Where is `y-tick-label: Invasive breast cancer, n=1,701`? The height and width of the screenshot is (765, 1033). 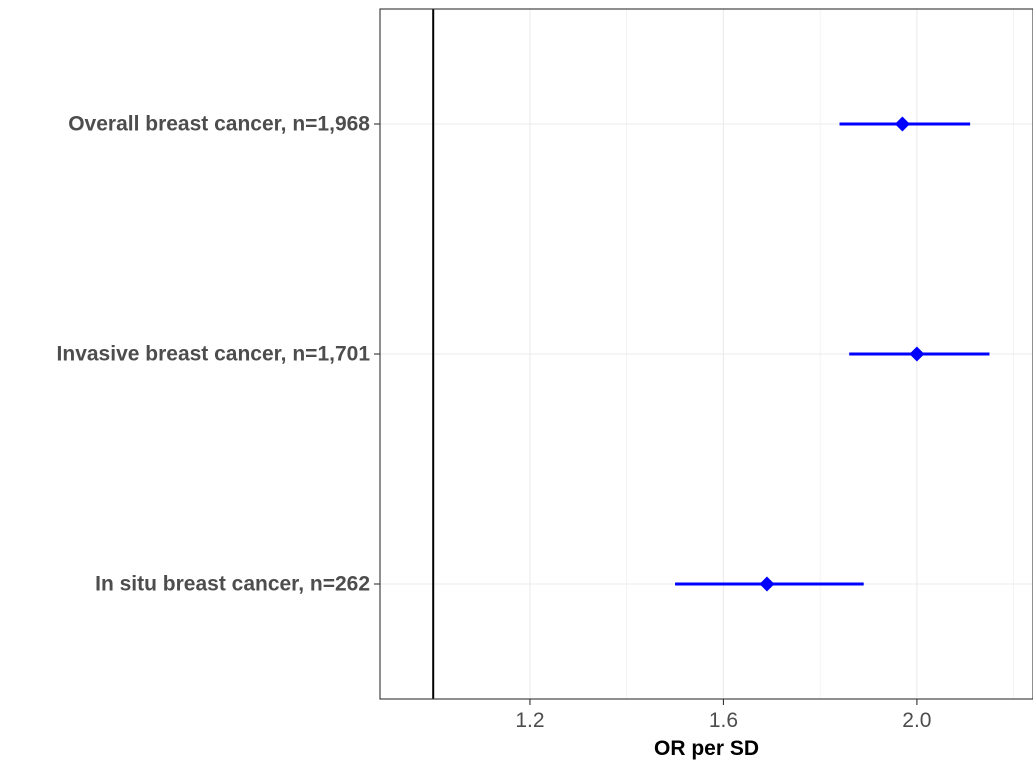 y-tick-label: Invasive breast cancer, n=1,701 is located at coordinates (214, 354).